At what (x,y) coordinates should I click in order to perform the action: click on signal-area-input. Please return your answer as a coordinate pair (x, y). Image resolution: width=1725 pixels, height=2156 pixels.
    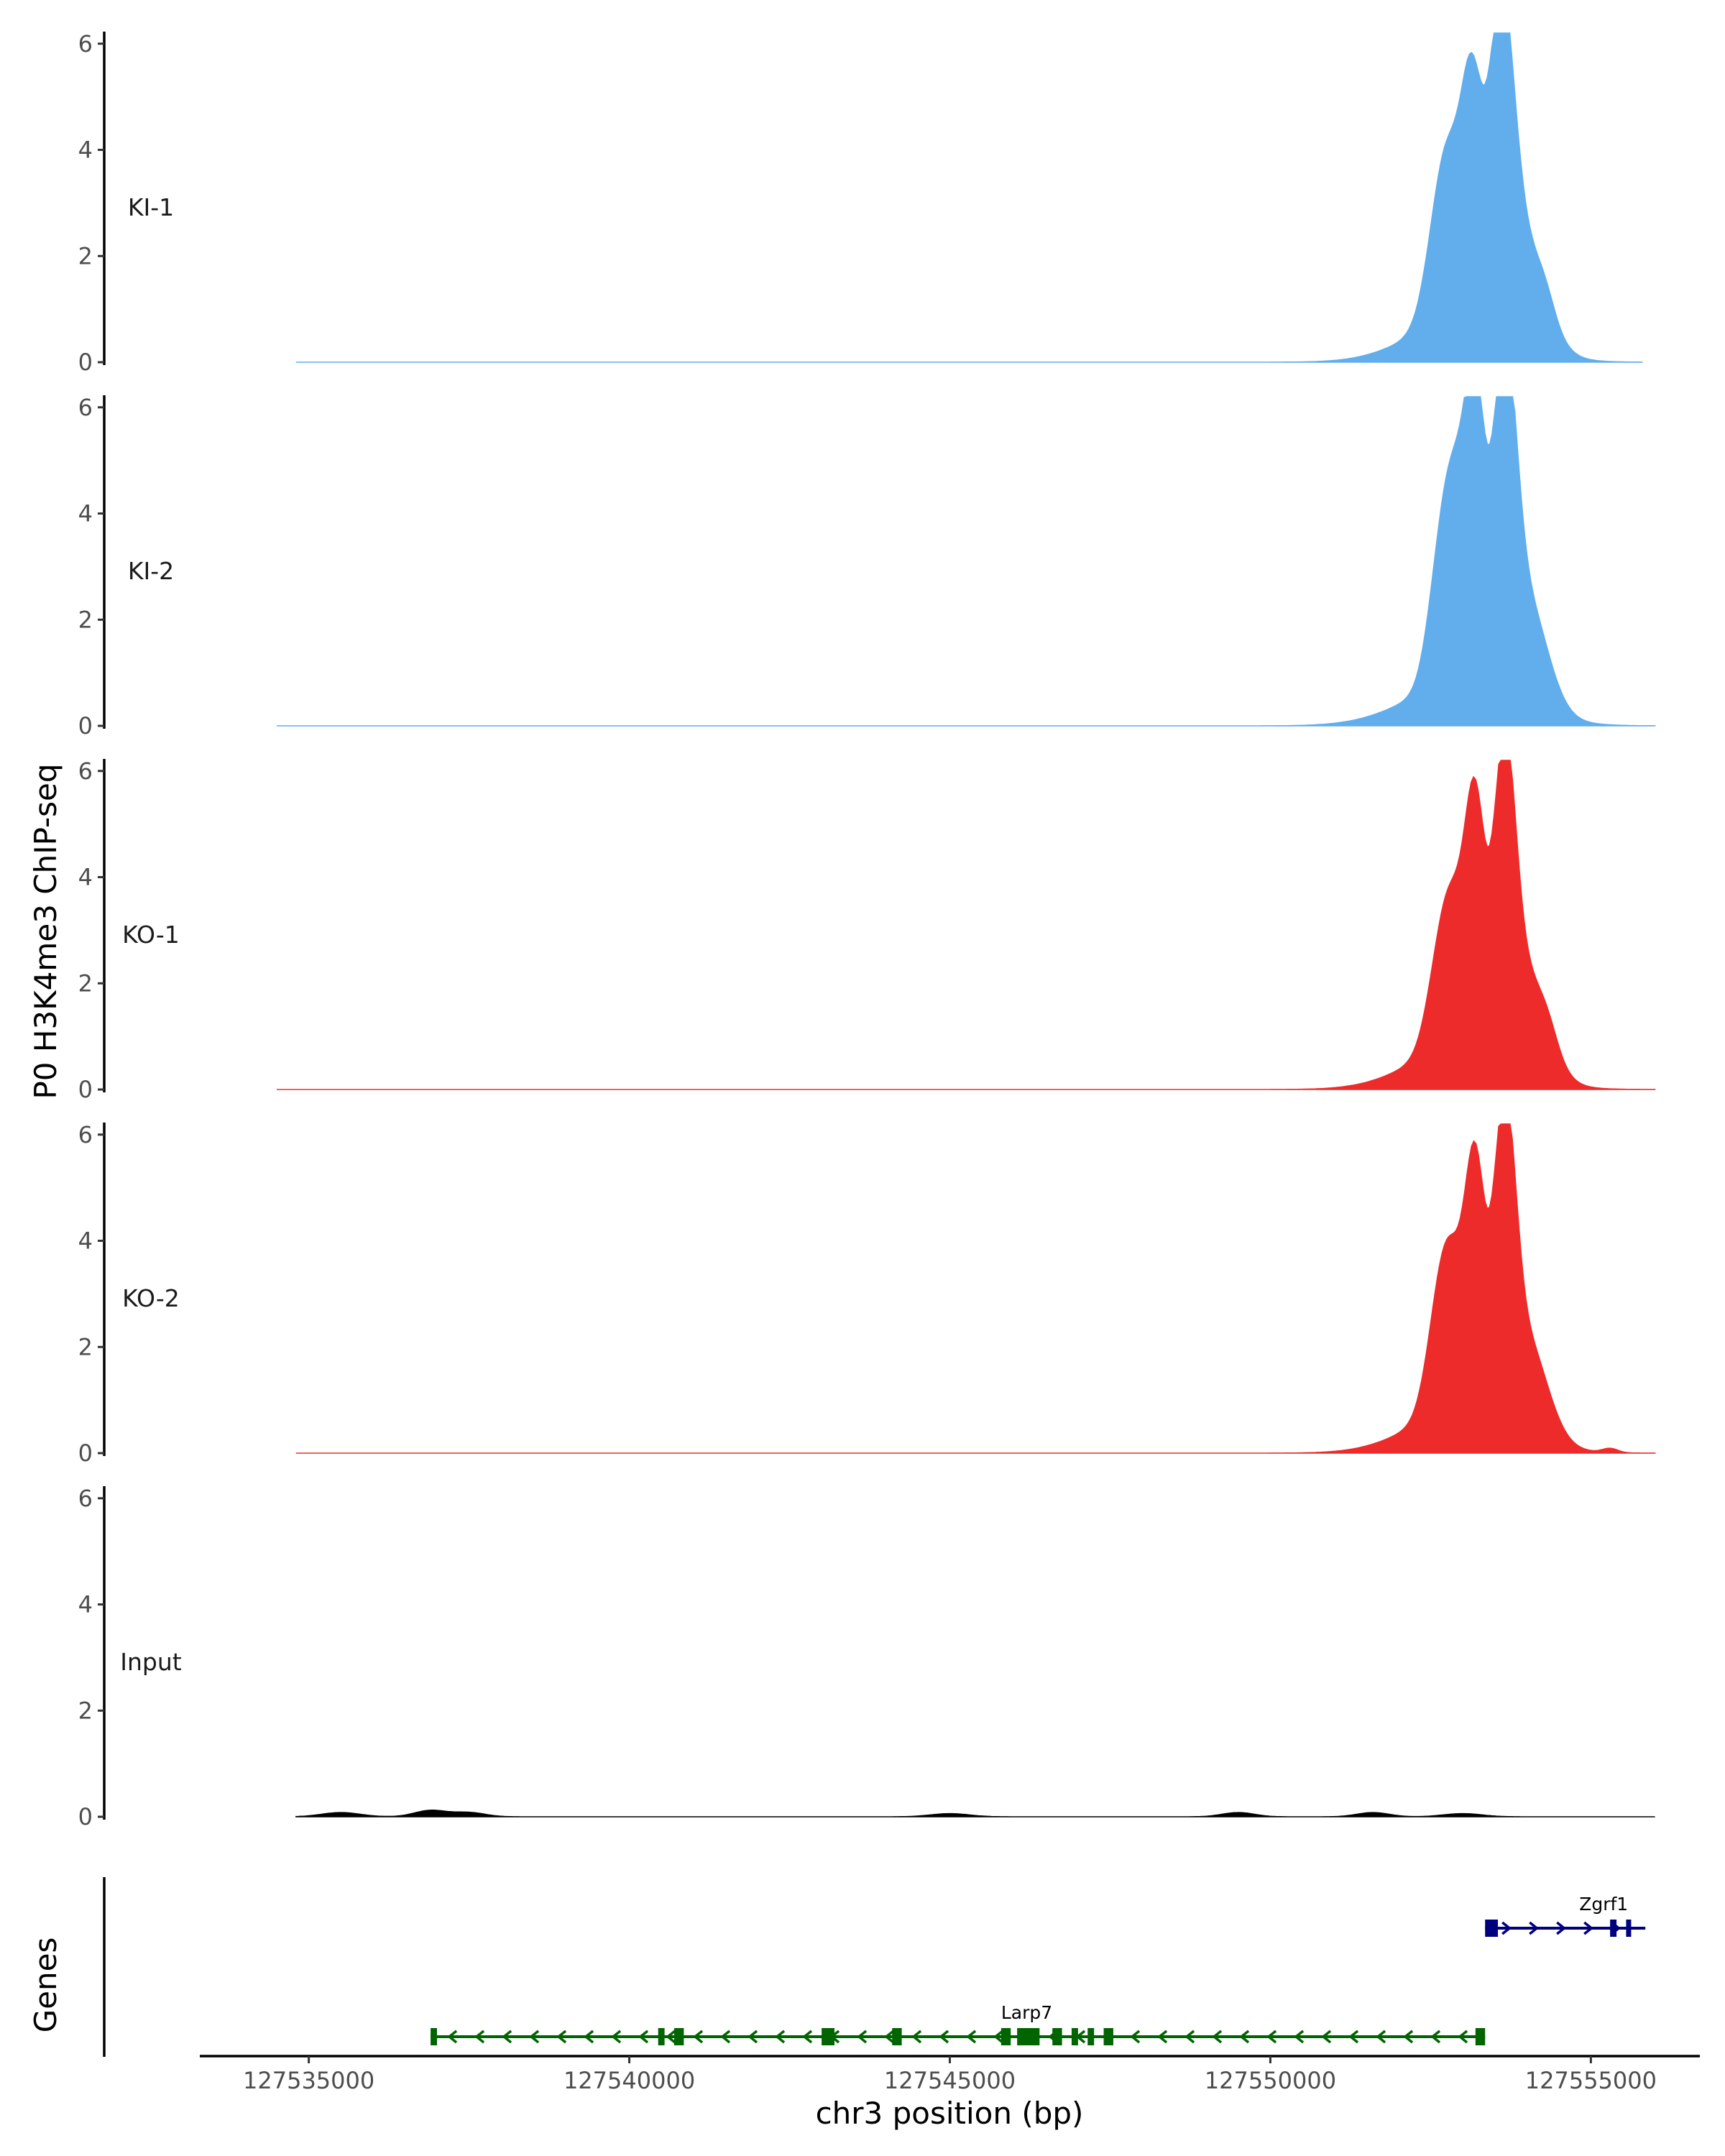
    Looking at the image, I should click on (975, 1814).